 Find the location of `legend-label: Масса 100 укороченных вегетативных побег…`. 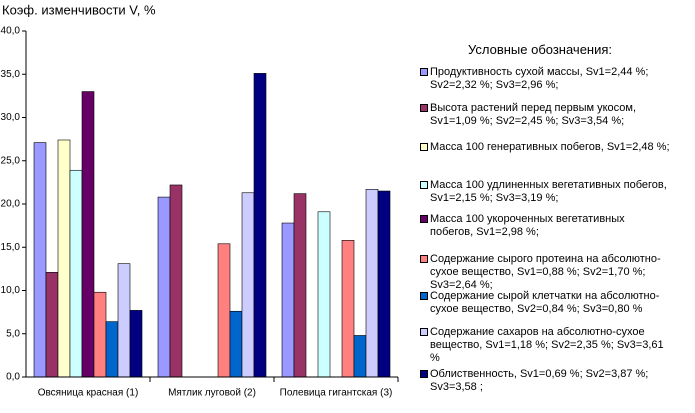

legend-label: Масса 100 укороченных вегетативных побег… is located at coordinates (527, 225).